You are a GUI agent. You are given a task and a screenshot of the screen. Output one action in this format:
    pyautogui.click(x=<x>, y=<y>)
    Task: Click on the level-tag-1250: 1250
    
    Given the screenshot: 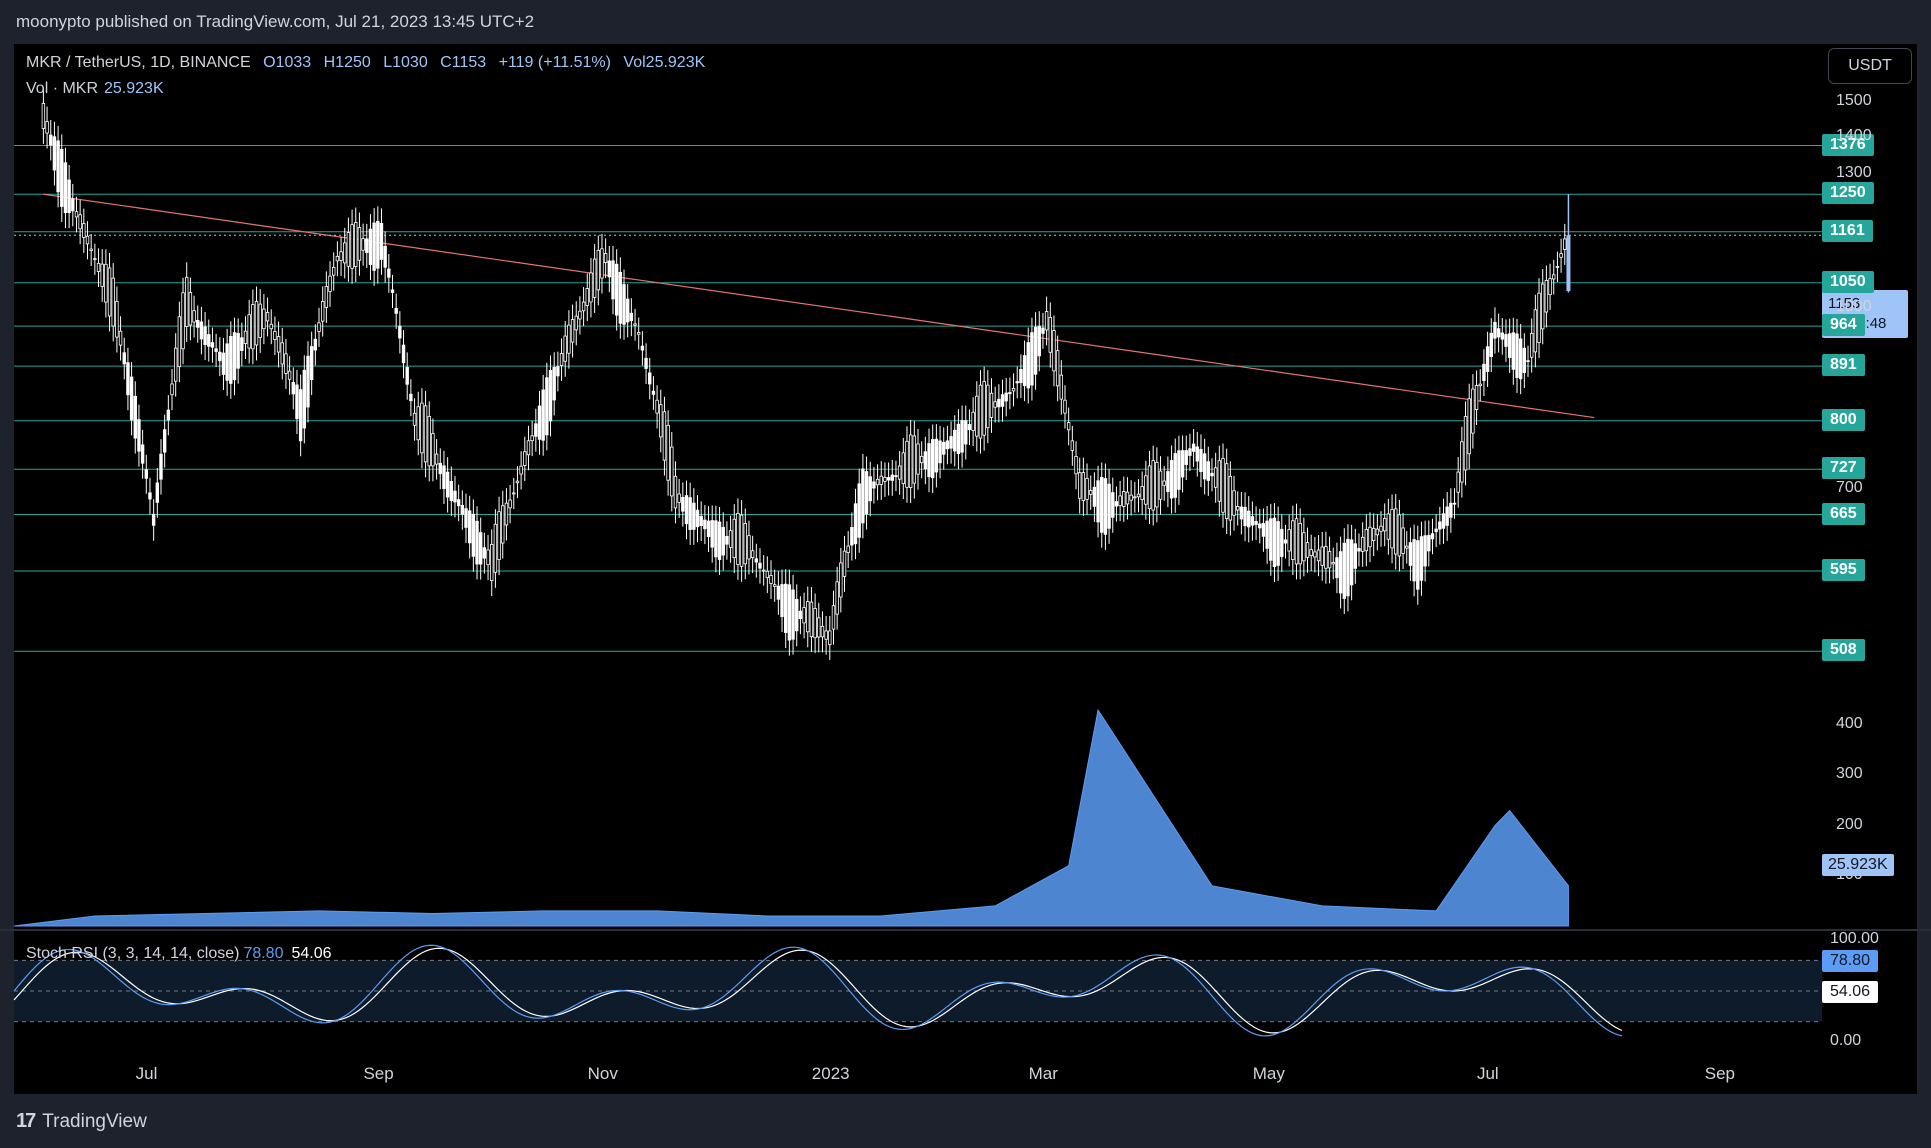 What is the action you would take?
    pyautogui.click(x=1848, y=193)
    